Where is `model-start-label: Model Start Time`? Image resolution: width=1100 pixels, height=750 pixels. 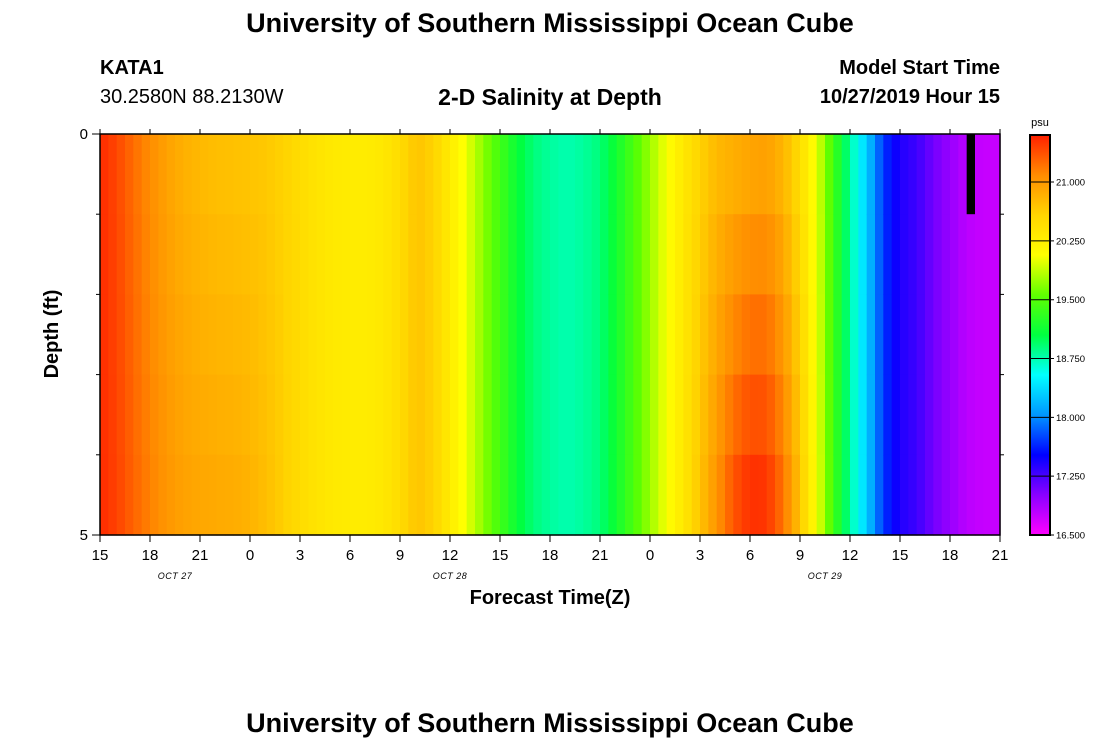
model-start-label: Model Start Time is located at coordinates (919, 68).